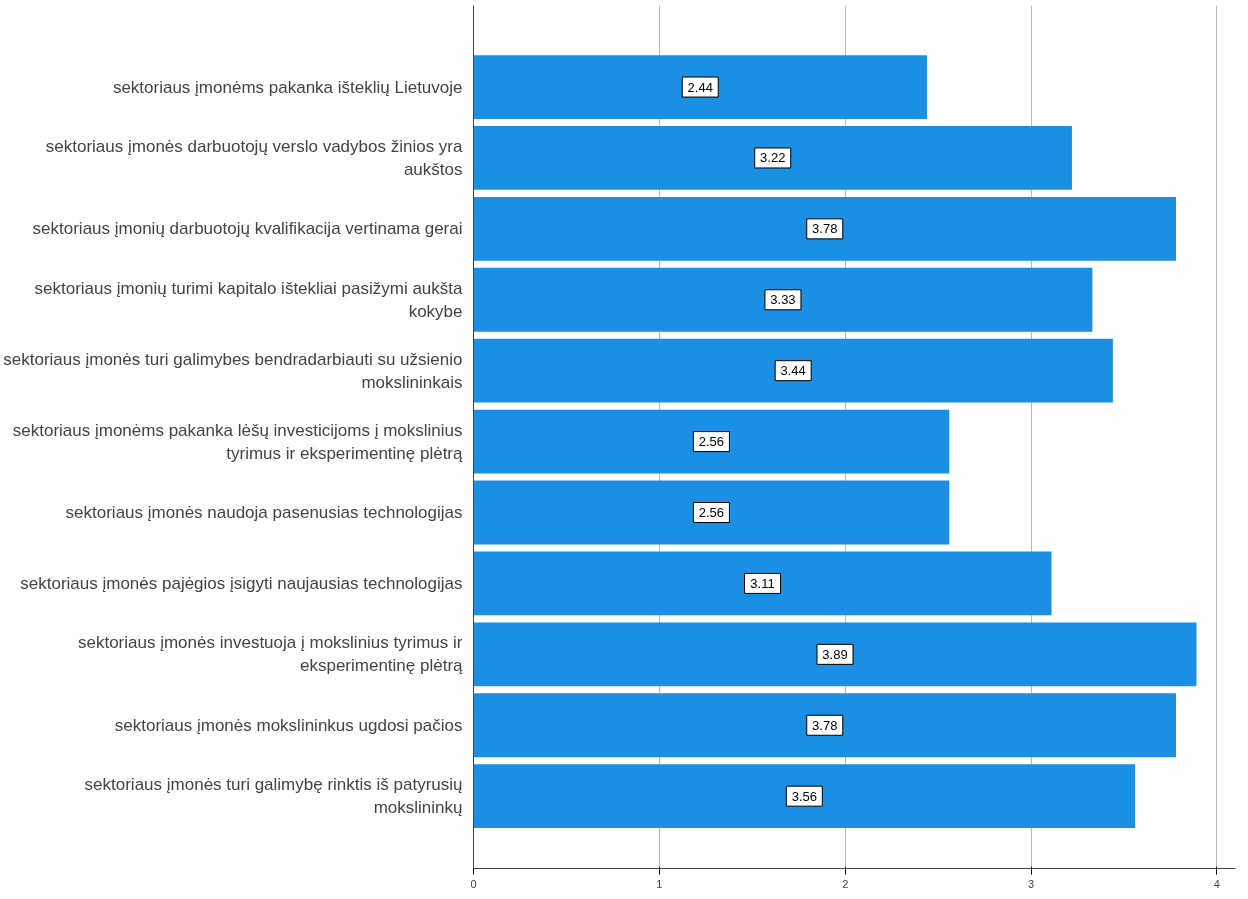 This screenshot has height=899, width=1248. I want to click on data-label: 2.44, so click(700, 87).